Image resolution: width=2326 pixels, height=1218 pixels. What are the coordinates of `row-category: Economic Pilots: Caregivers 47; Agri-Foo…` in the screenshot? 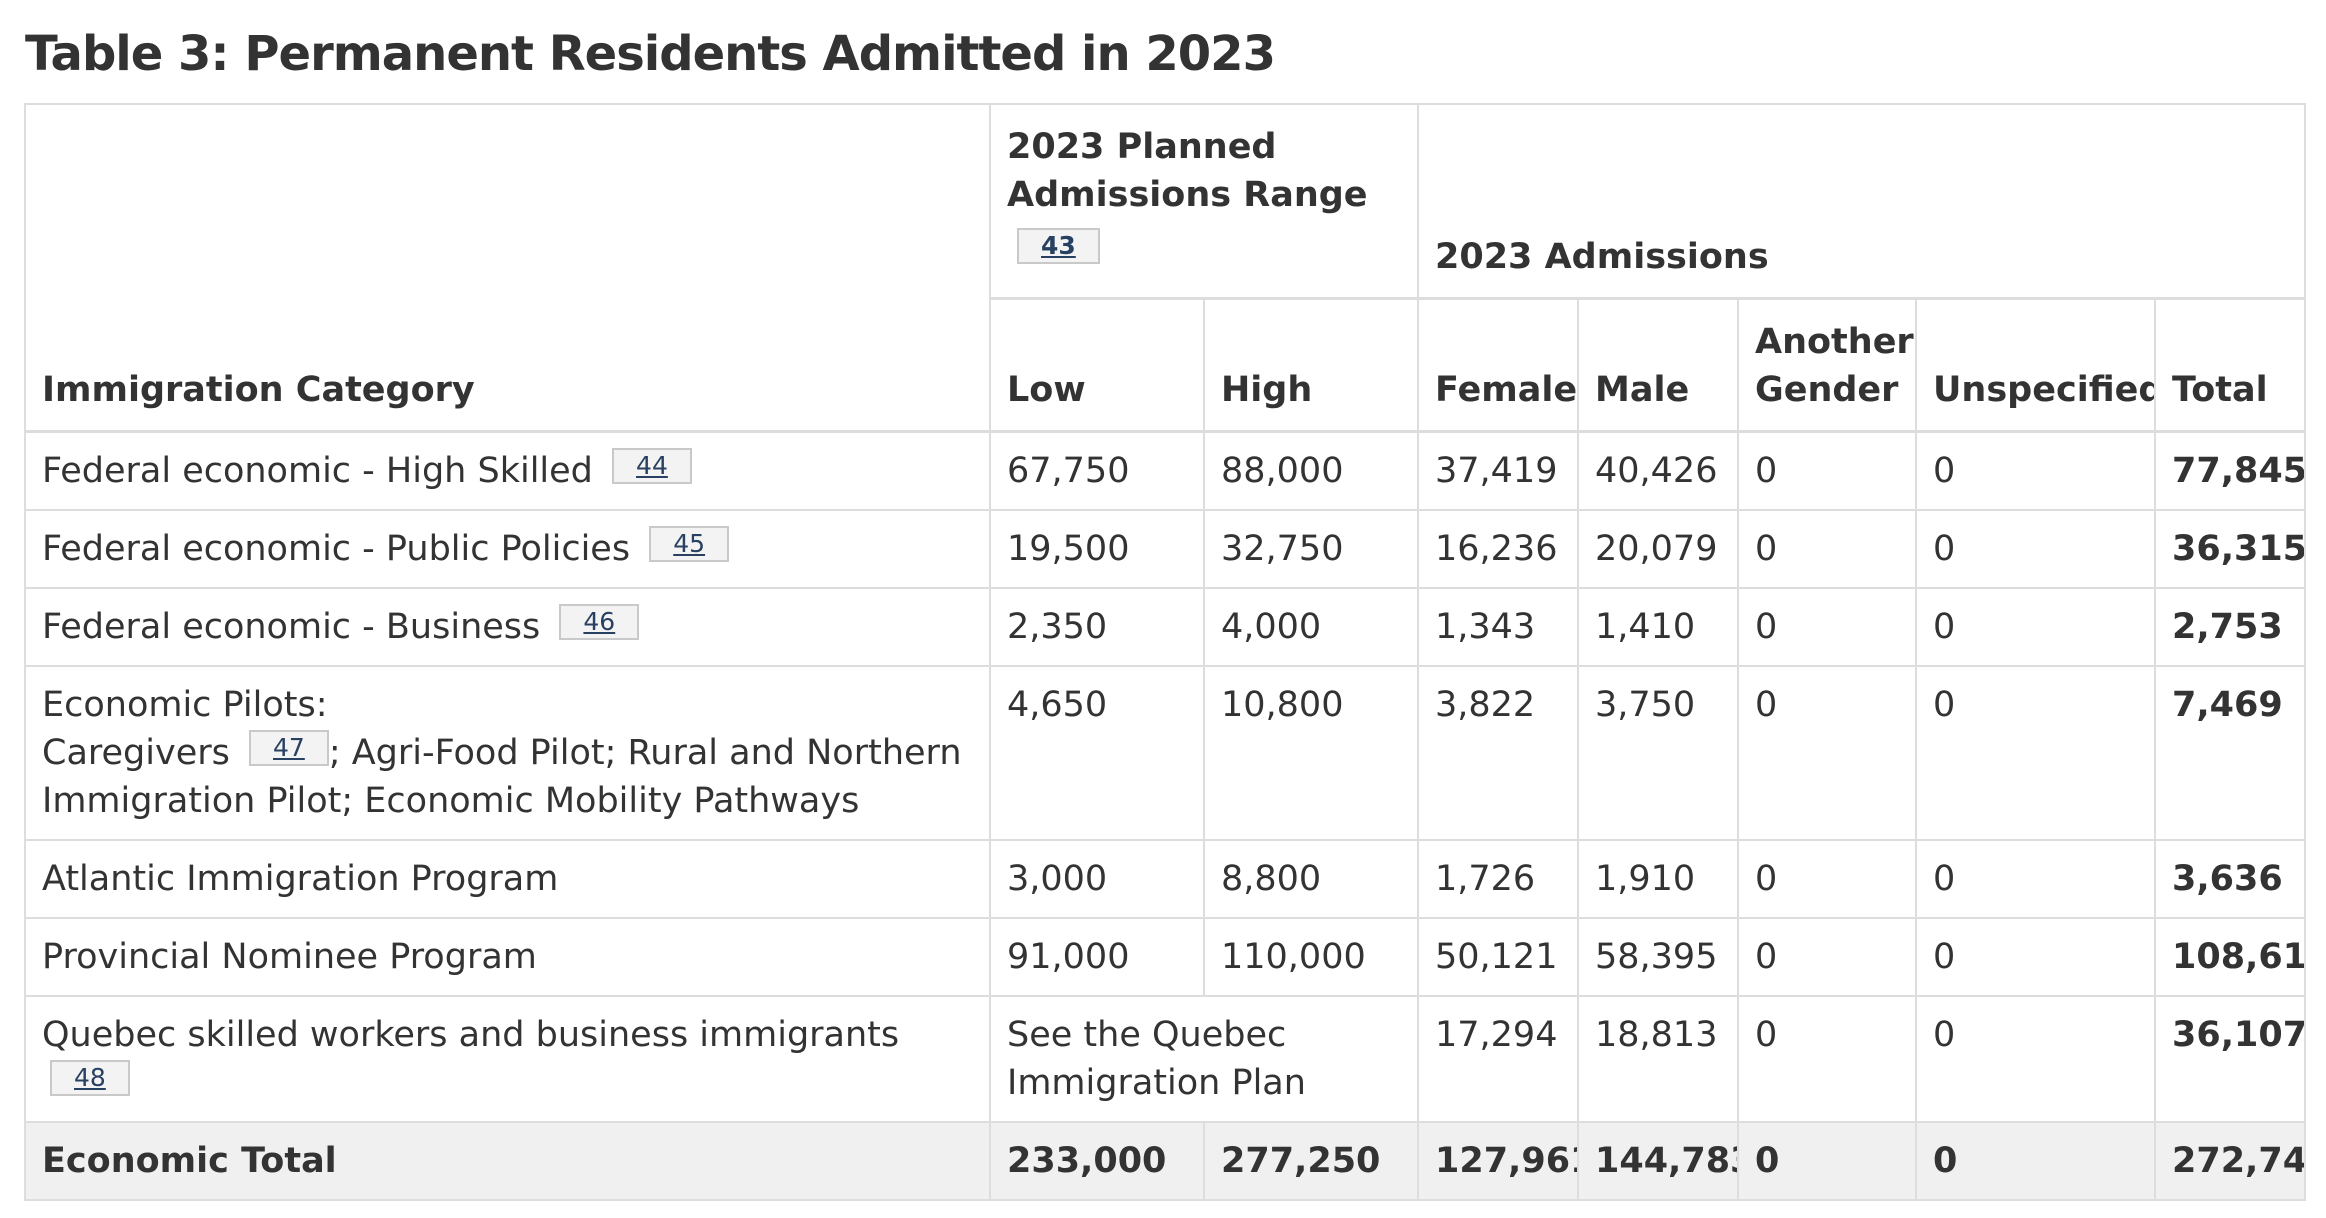 It's located at (507, 753).